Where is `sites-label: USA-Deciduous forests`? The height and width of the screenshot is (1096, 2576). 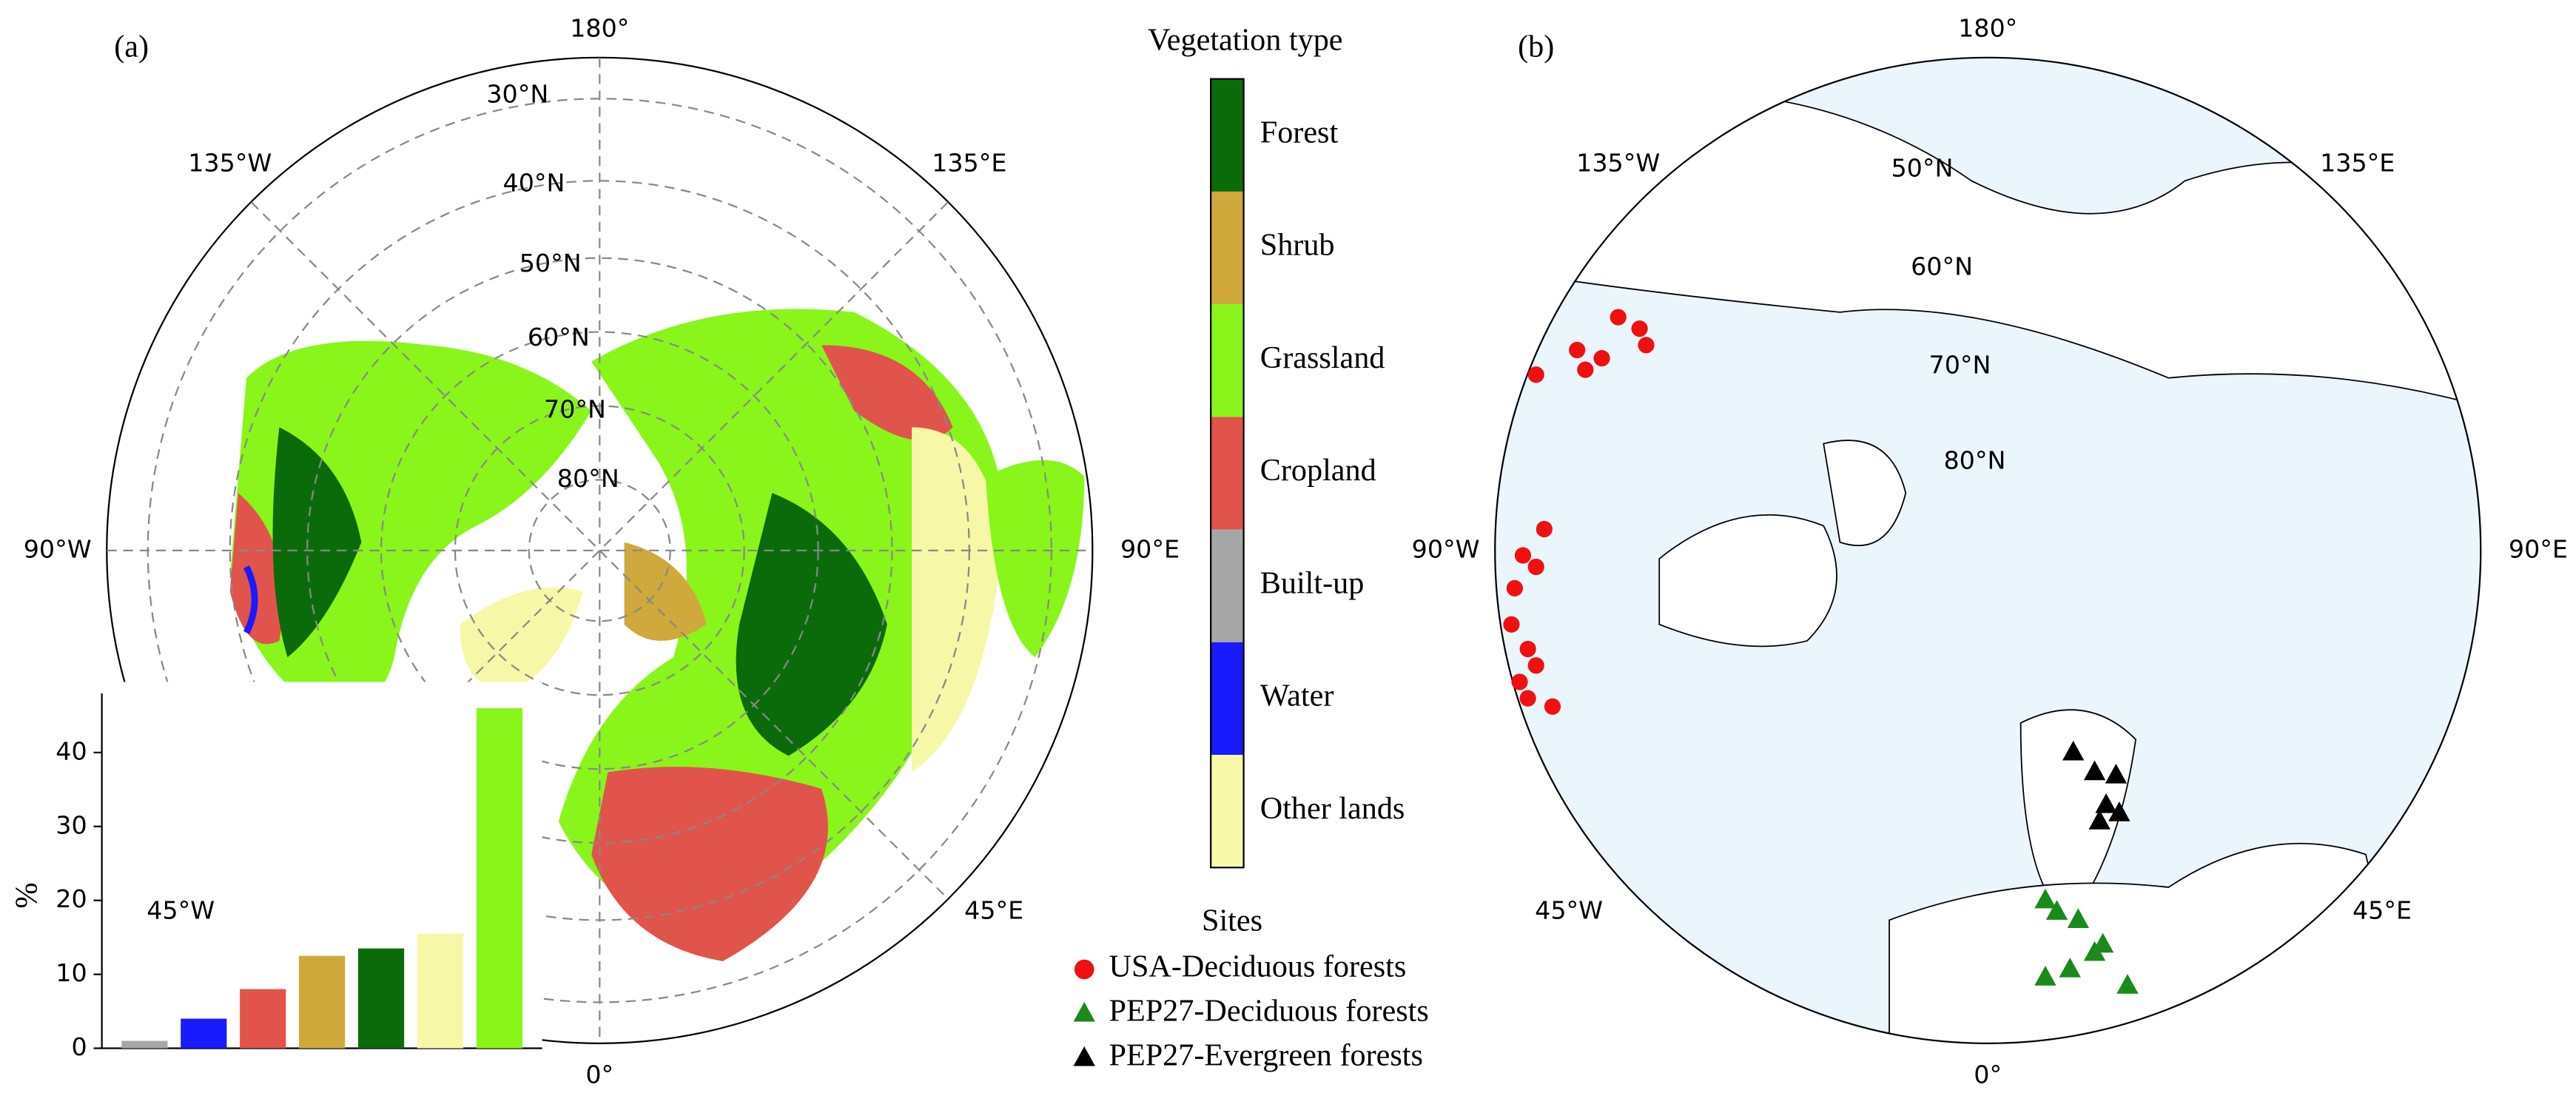
sites-label: USA-Deciduous forests is located at coordinates (1258, 967).